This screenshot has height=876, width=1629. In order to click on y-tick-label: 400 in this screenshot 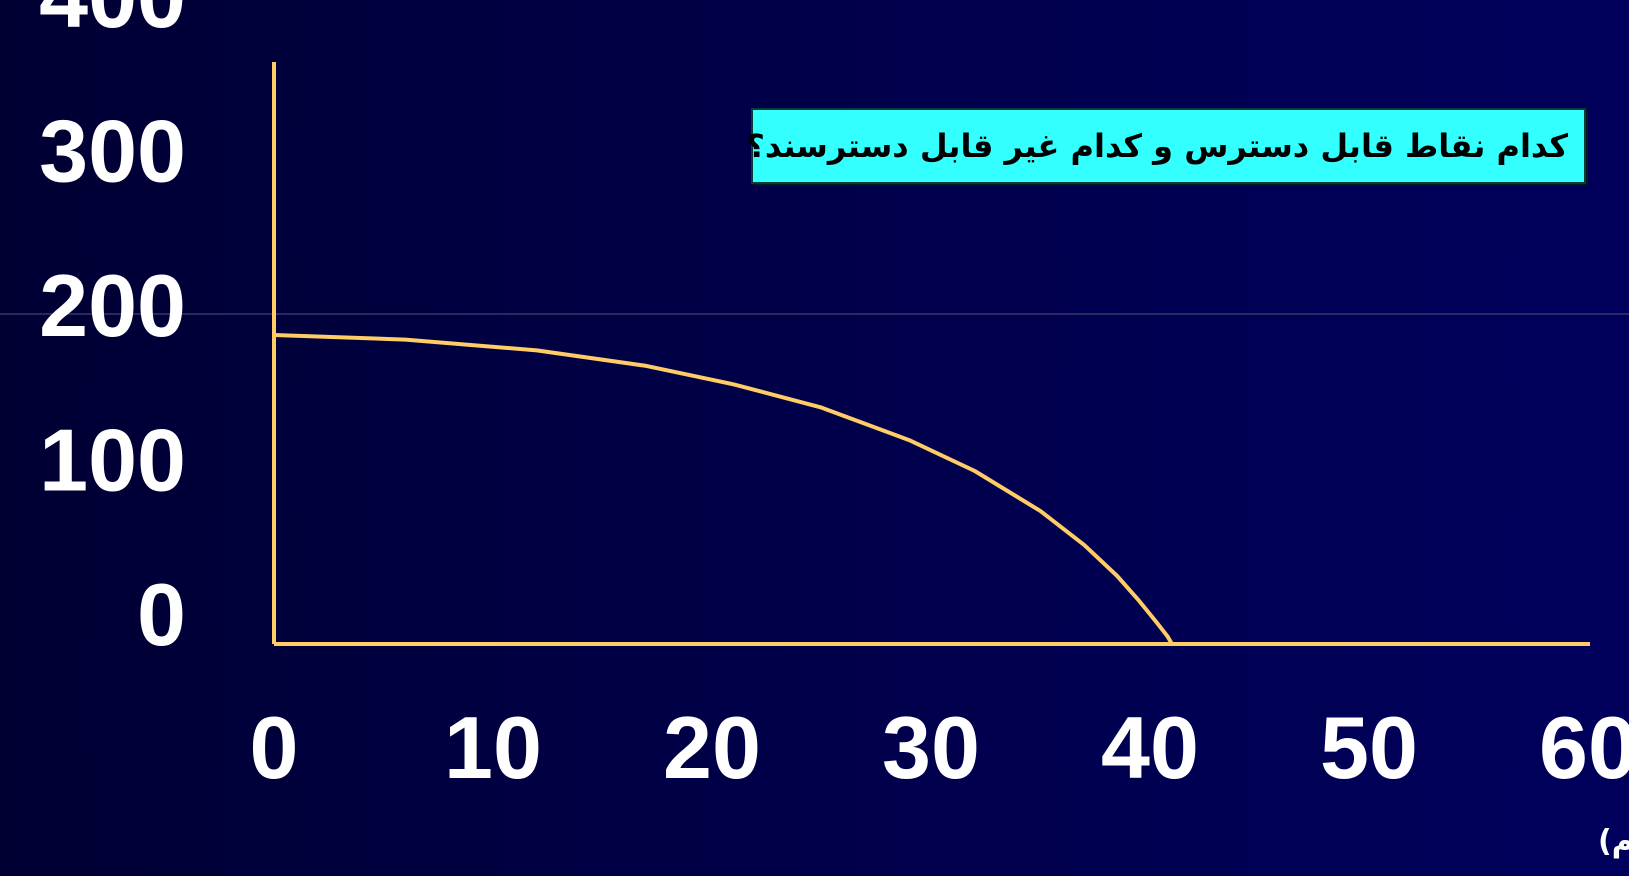, I will do `click(112, 23)`.